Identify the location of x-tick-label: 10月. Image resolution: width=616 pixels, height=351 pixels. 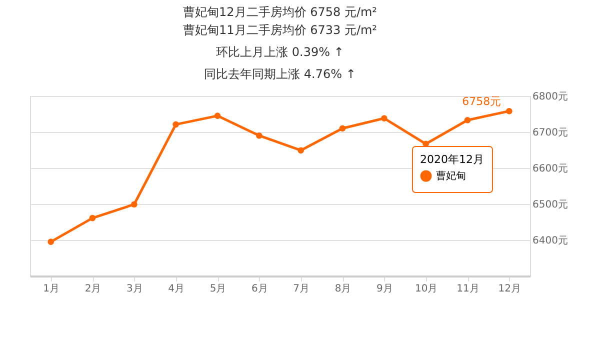
(426, 289).